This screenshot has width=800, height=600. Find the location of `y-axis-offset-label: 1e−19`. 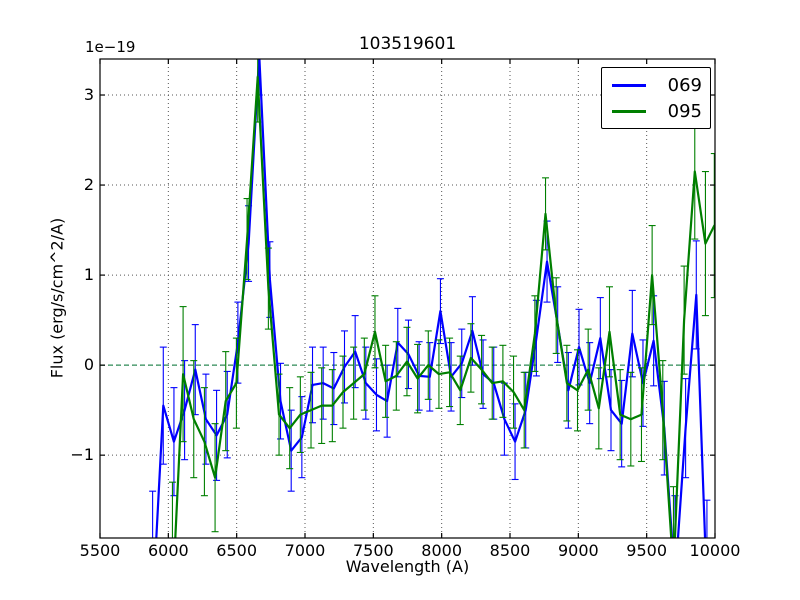

y-axis-offset-label: 1e−19 is located at coordinates (110, 47).